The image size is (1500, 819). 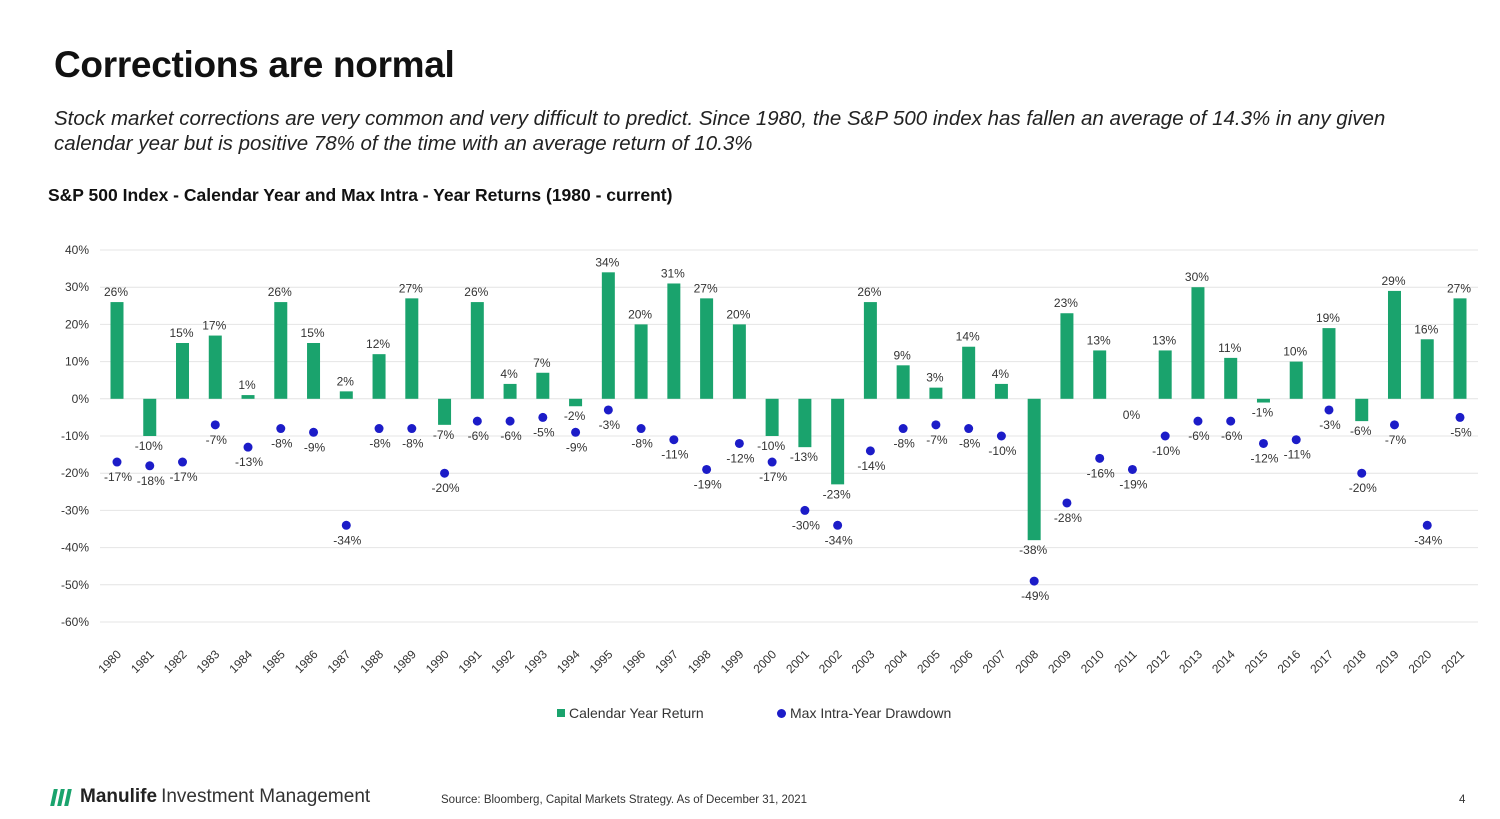 I want to click on bar-label: 26%, so click(x=280, y=292).